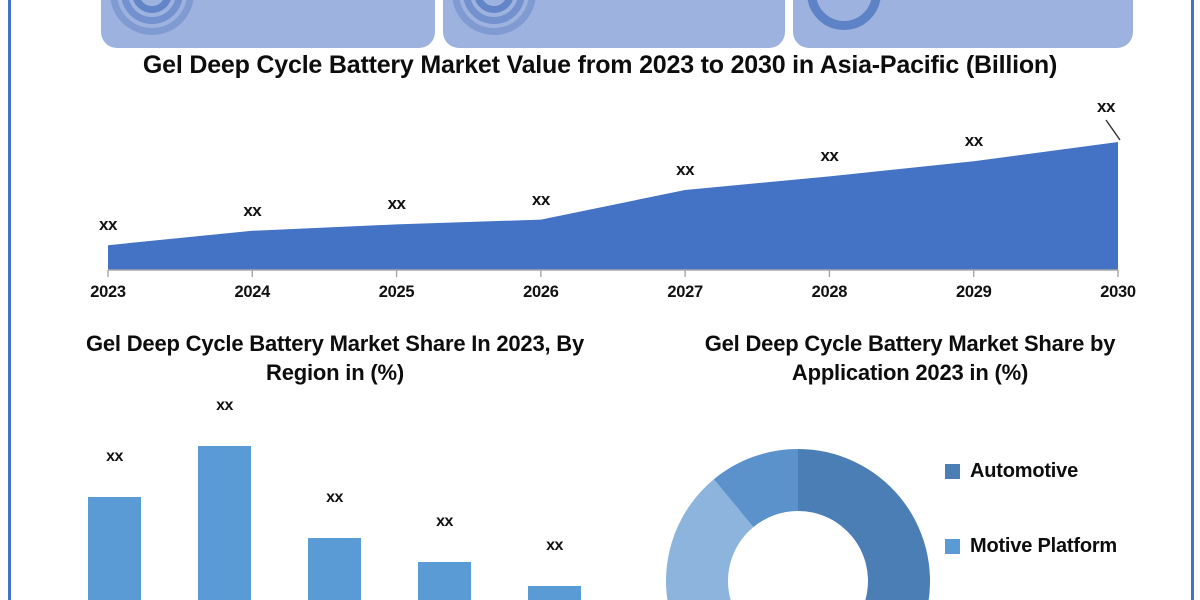 The width and height of the screenshot is (1200, 600). Describe the element at coordinates (963, 24) in the screenshot. I see `stat-card-3: BN in 2030` at that location.